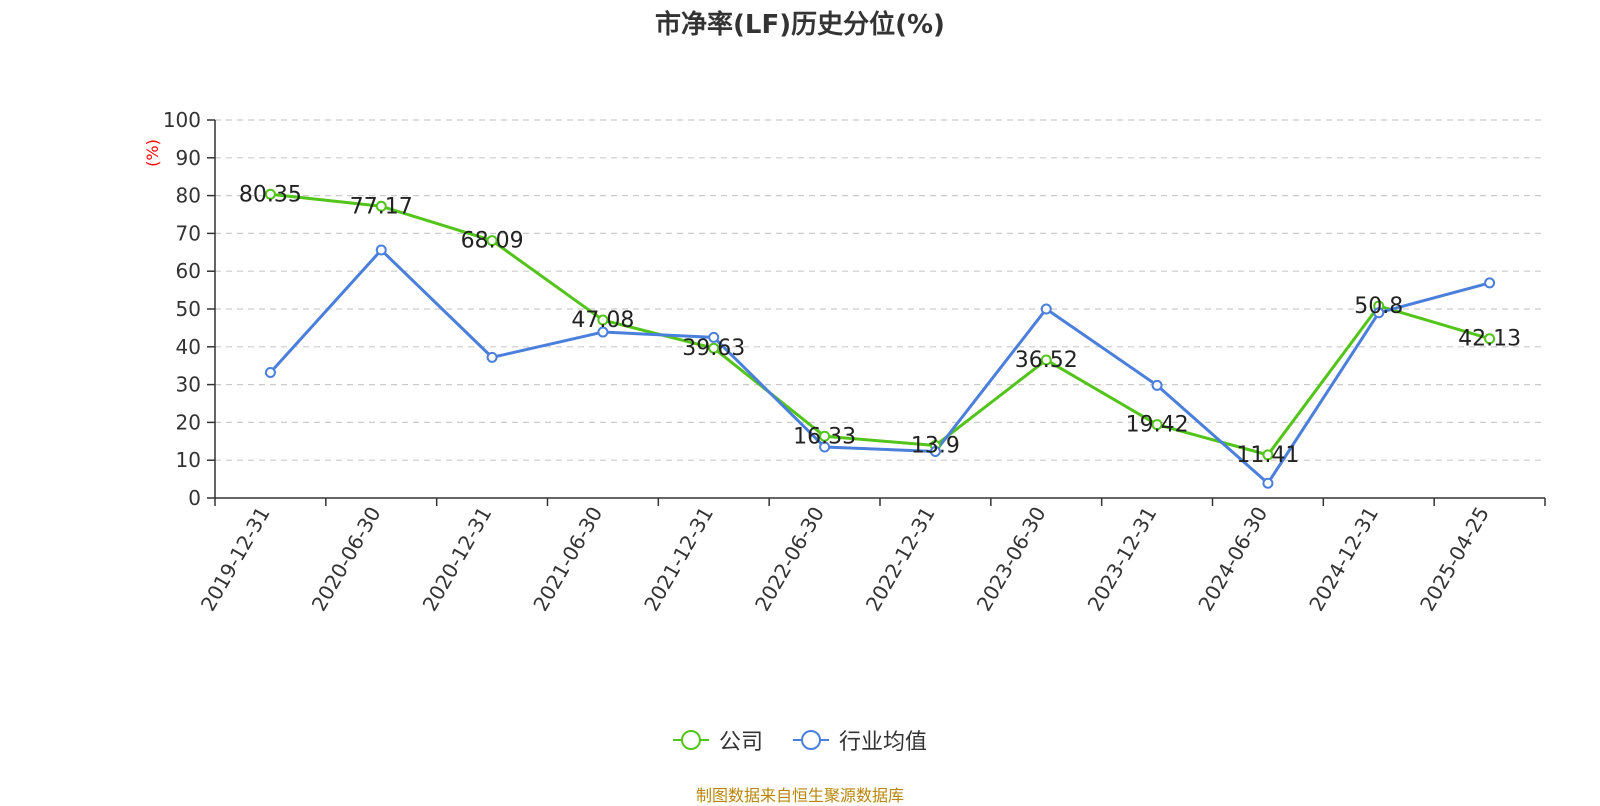 The width and height of the screenshot is (1600, 806). I want to click on x-tick-label: 2019-12-31, so click(235, 559).